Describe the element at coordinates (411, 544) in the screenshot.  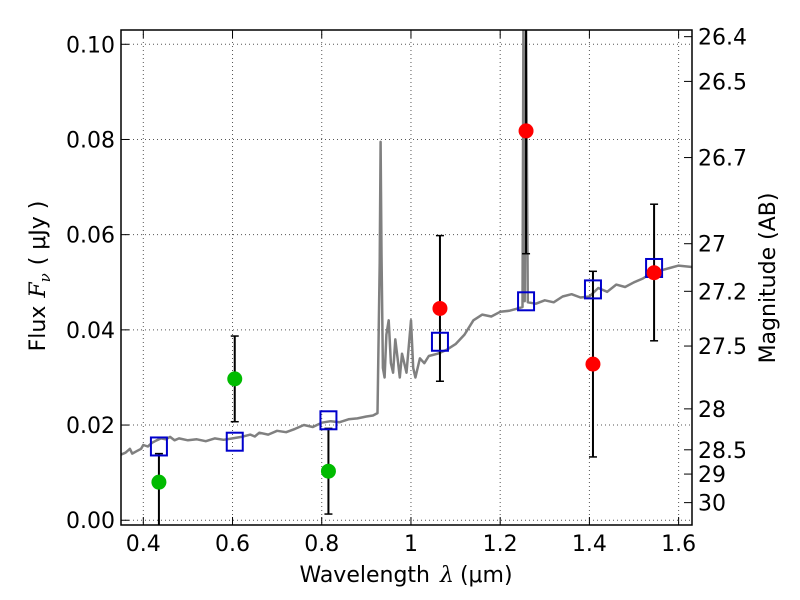
I see `x-tick-label: 1` at that location.